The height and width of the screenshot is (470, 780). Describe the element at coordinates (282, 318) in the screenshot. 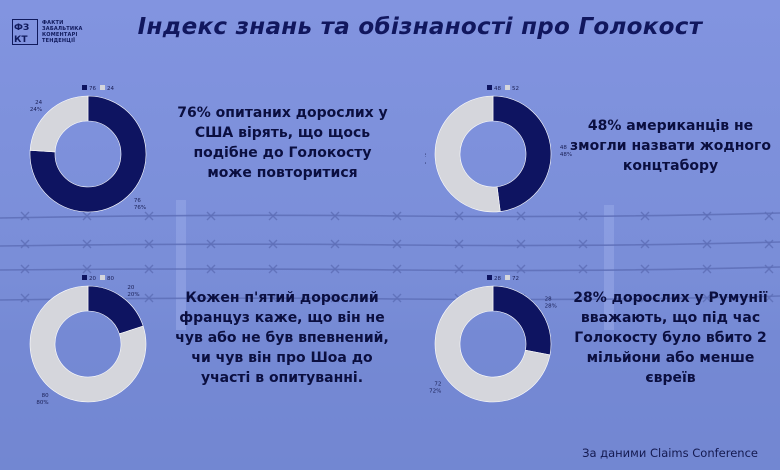

I see `caption-line: француз каже, що він не` at that location.